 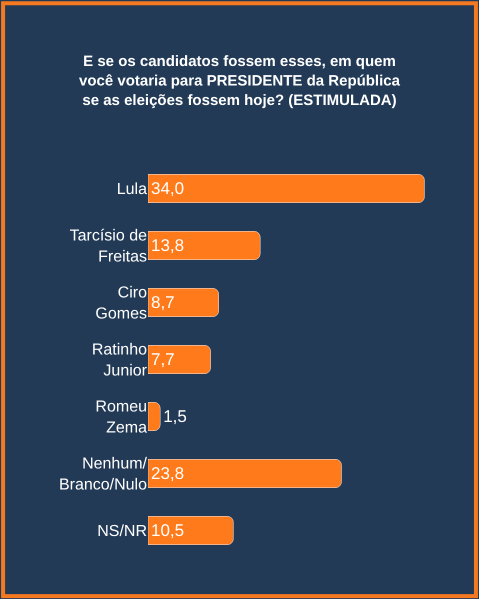 I want to click on data-label: 10,5, so click(x=167, y=530).